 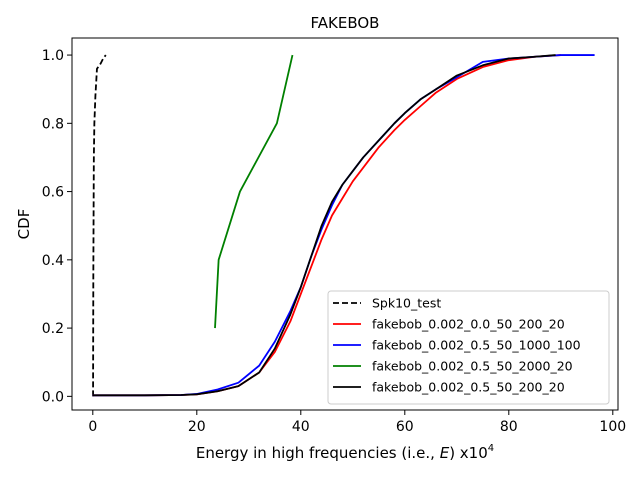 What do you see at coordinates (53, 124) in the screenshot?
I see `y-tick-label: 0.8` at bounding box center [53, 124].